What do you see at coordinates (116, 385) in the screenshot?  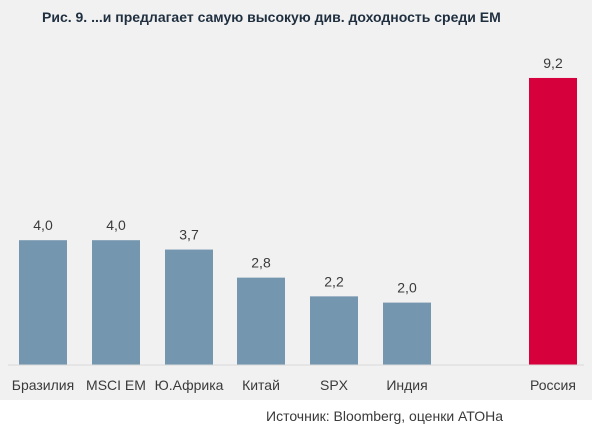 I see `category-label: MSCI EM` at bounding box center [116, 385].